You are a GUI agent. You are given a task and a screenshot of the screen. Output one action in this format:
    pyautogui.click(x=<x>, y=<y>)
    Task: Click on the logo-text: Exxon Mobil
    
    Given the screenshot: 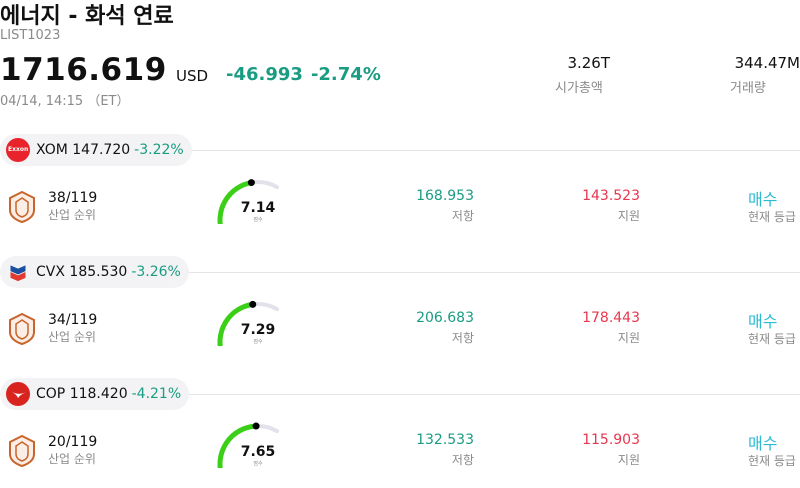 What is the action you would take?
    pyautogui.click(x=19, y=149)
    